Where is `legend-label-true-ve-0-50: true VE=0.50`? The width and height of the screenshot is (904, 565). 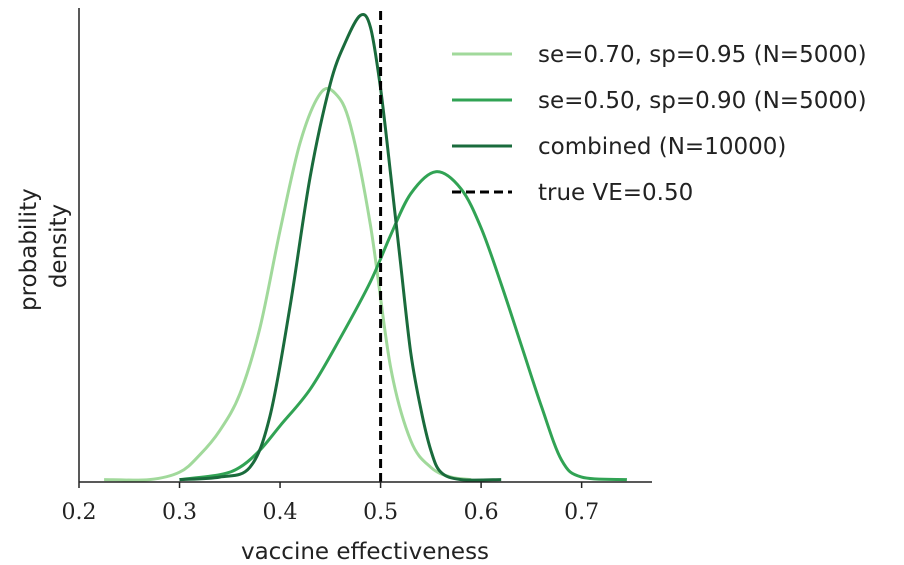
legend-label-true-ve-0-50: true VE=0.50 is located at coordinates (615, 193).